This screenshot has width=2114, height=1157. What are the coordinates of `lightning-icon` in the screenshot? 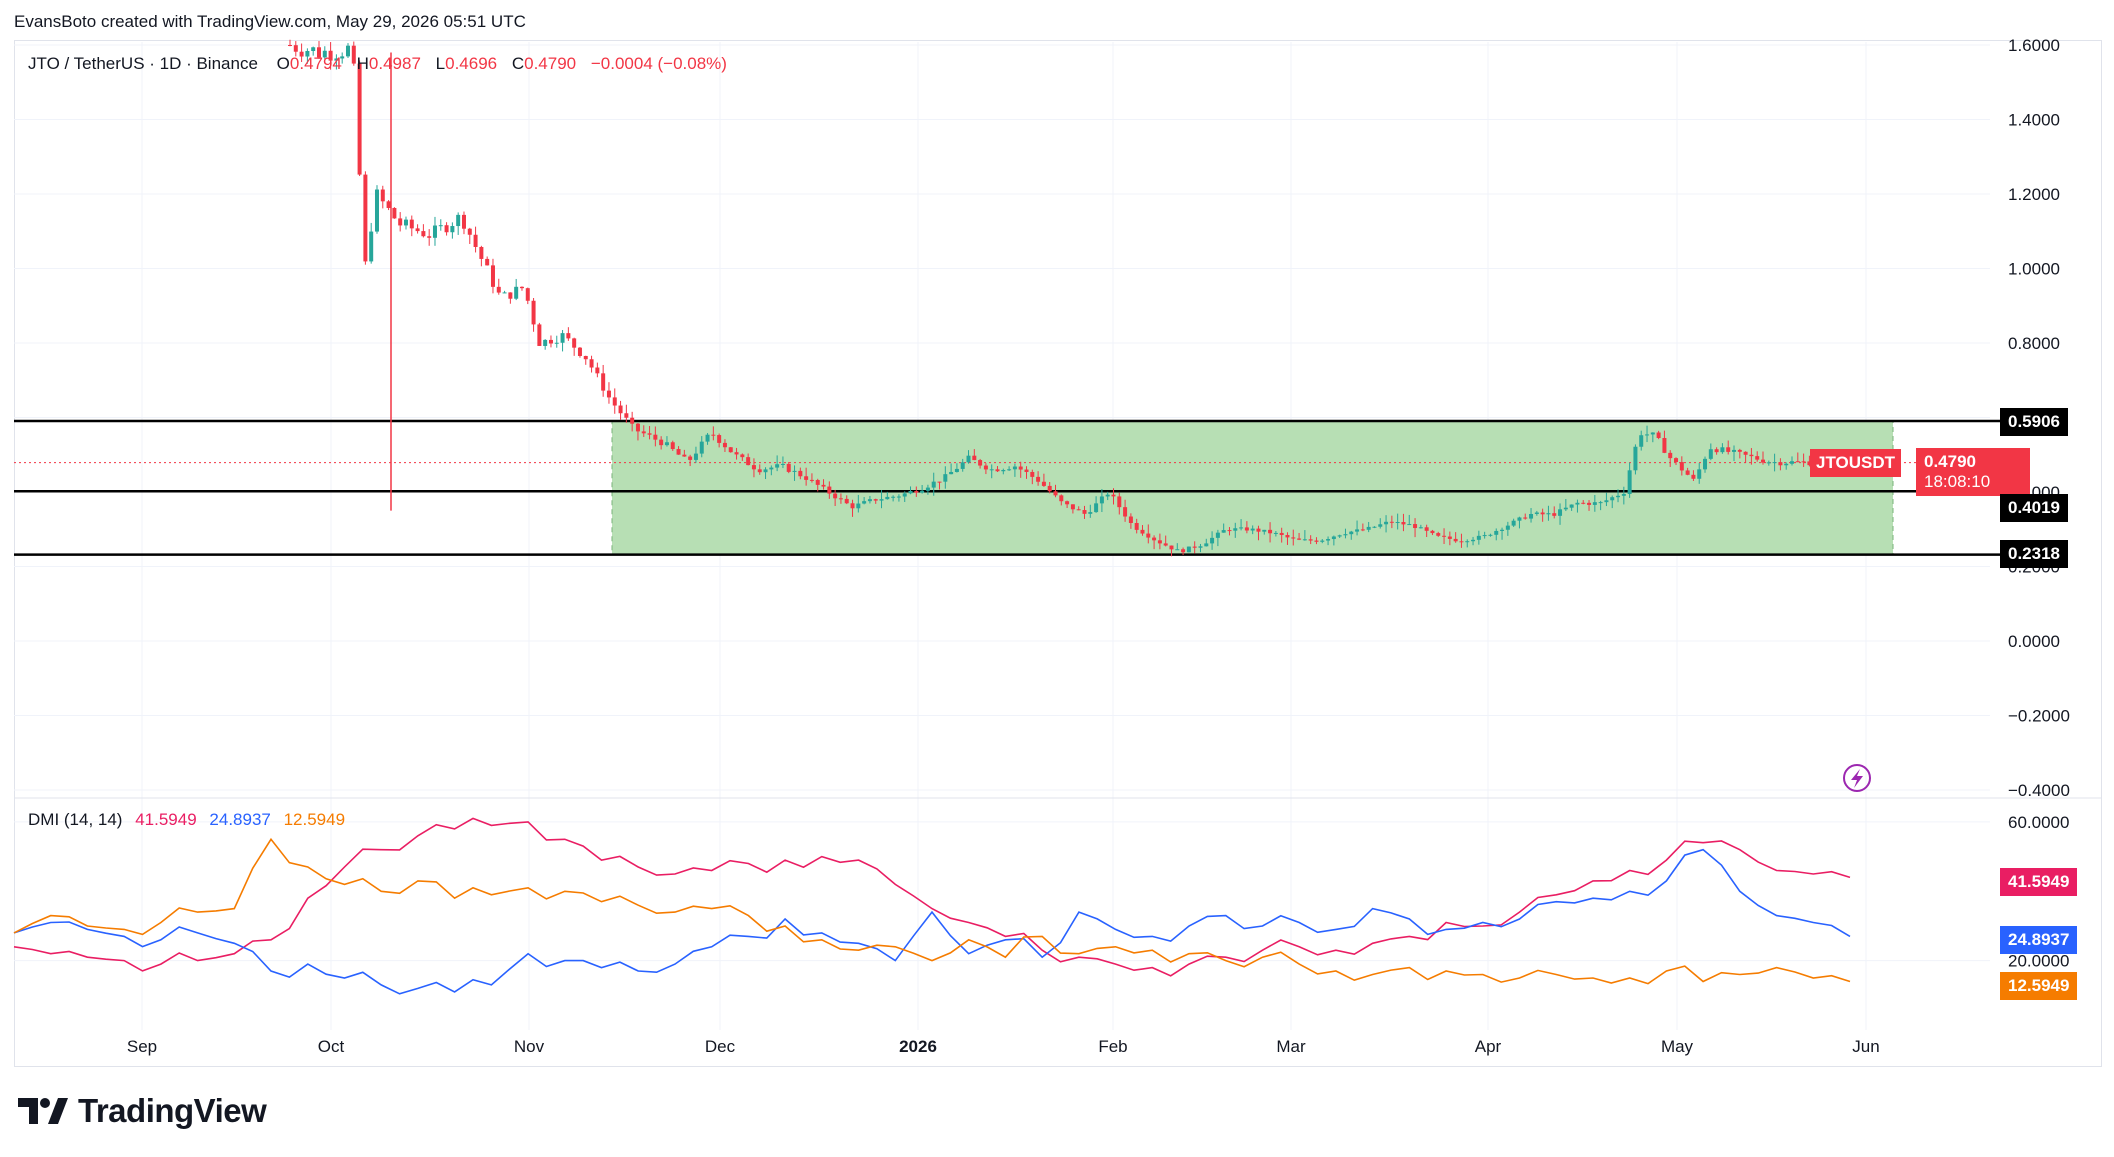 It's located at (1857, 778).